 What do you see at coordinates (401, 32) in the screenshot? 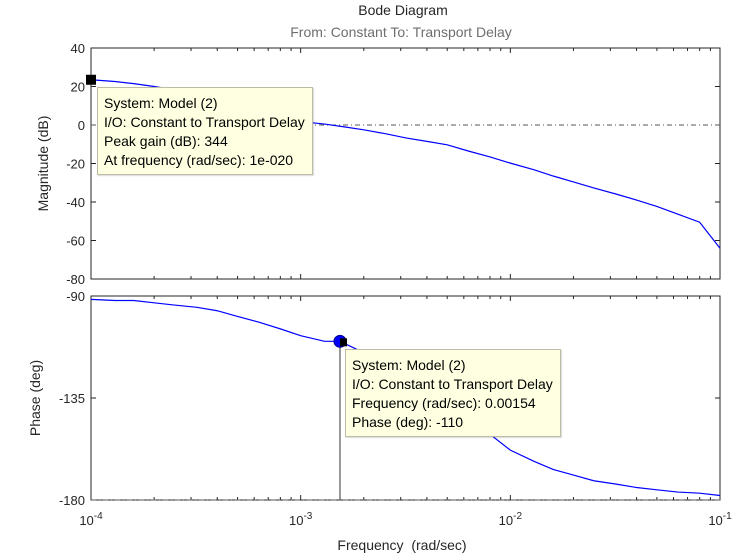
I see `chart-subtitle: From: Constant To: Transport Delay` at bounding box center [401, 32].